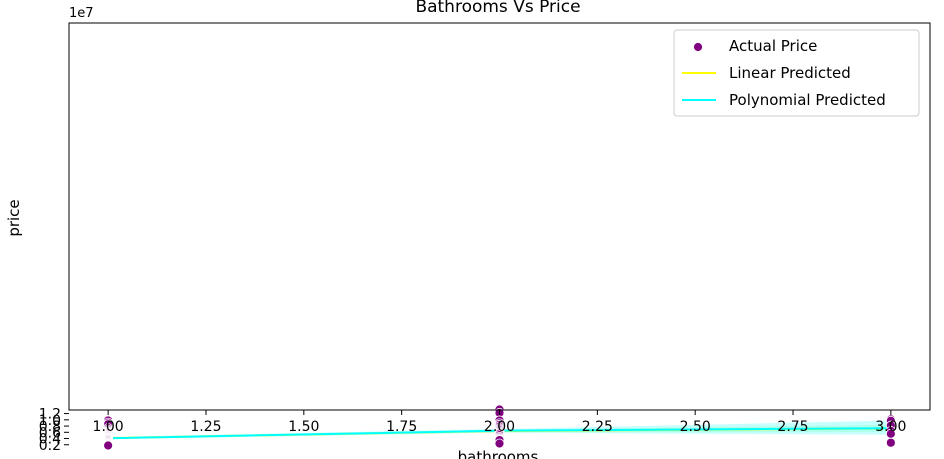 The width and height of the screenshot is (944, 459). What do you see at coordinates (50, 440) in the screenshot?
I see `y-tick-label: 0.4` at bounding box center [50, 440].